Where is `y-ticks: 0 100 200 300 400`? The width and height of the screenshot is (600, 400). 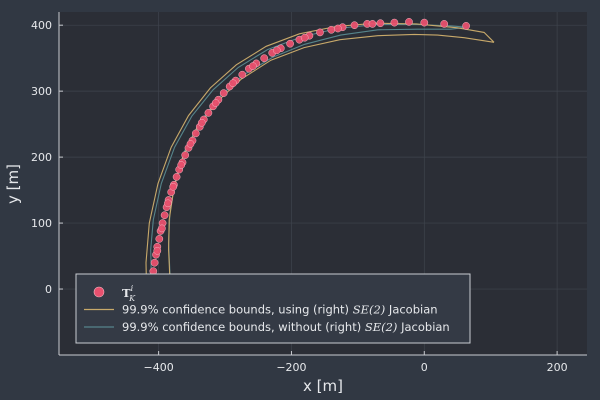 y-ticks: 0 100 200 300 400 is located at coordinates (47, 157).